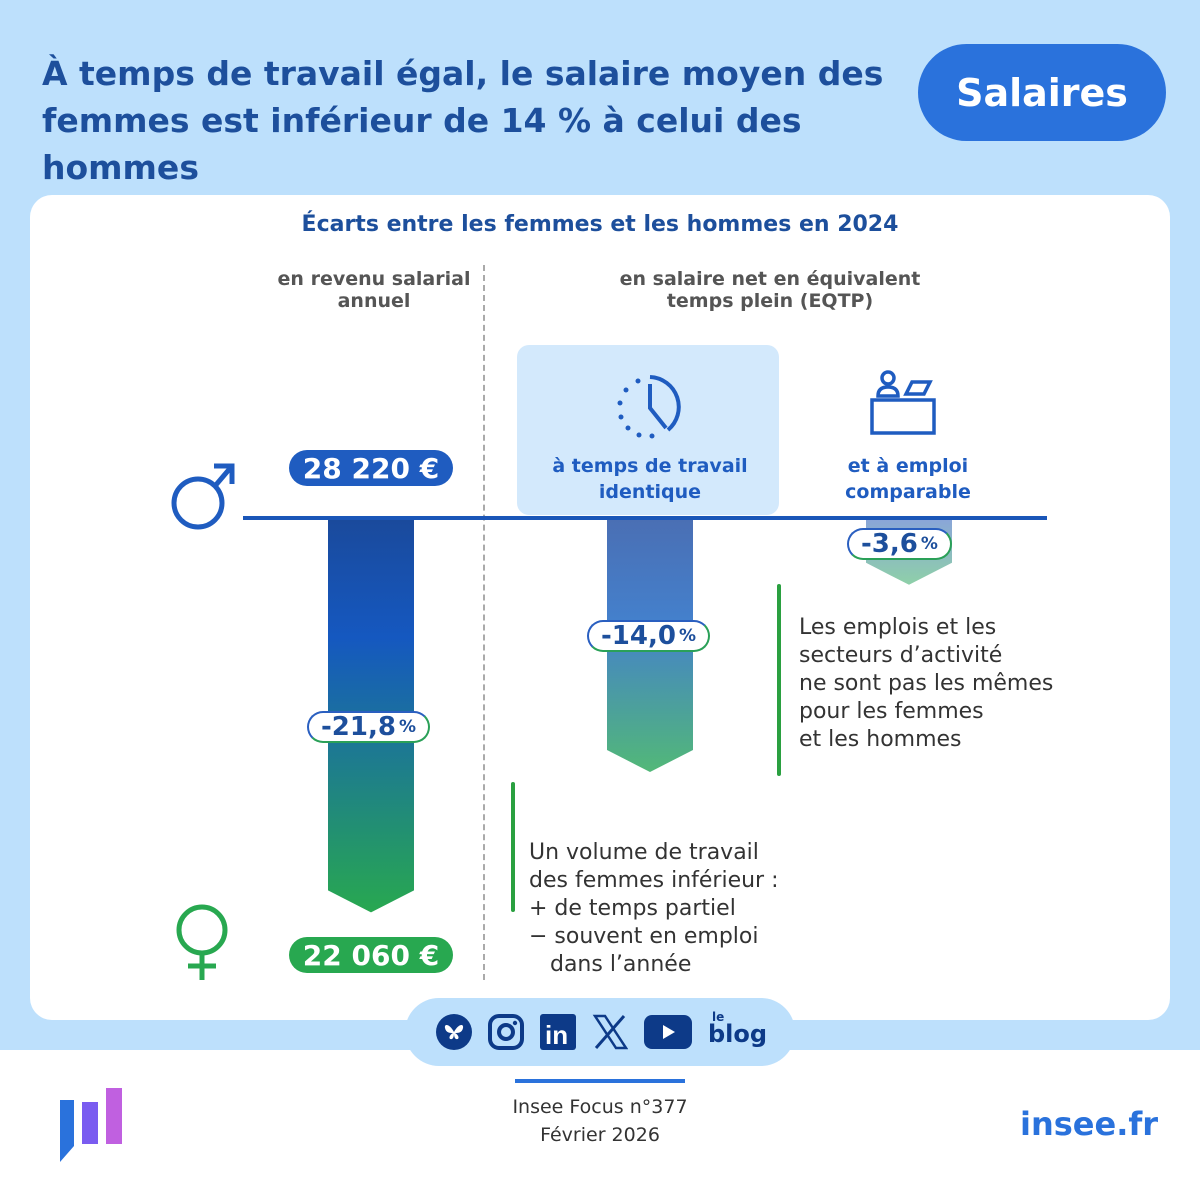  I want to click on value-text: -3,6, so click(889, 544).